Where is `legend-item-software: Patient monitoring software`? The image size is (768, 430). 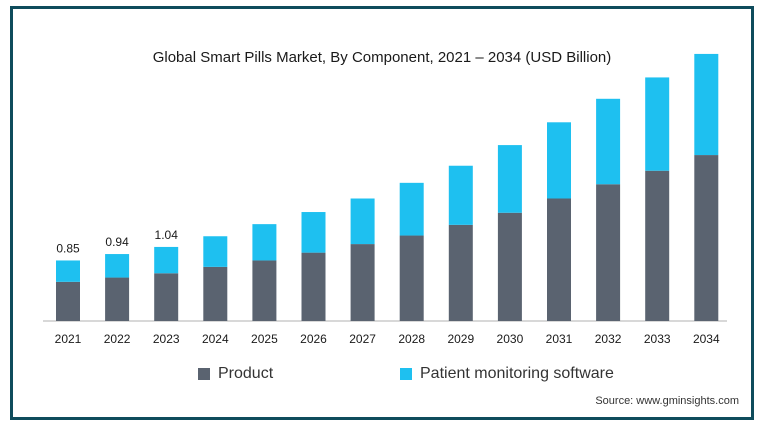 legend-item-software: Patient monitoring software is located at coordinates (507, 374).